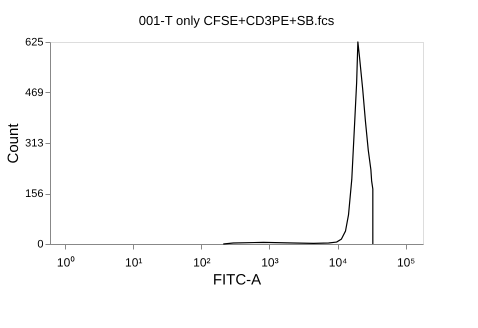  Describe the element at coordinates (65, 263) in the screenshot. I see `x-tick-label: 10⁰` at that location.